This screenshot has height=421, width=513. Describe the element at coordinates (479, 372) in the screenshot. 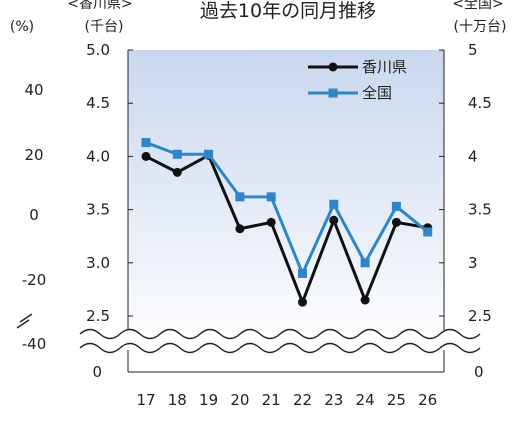

I see `y-right-zero-label: 0` at that location.